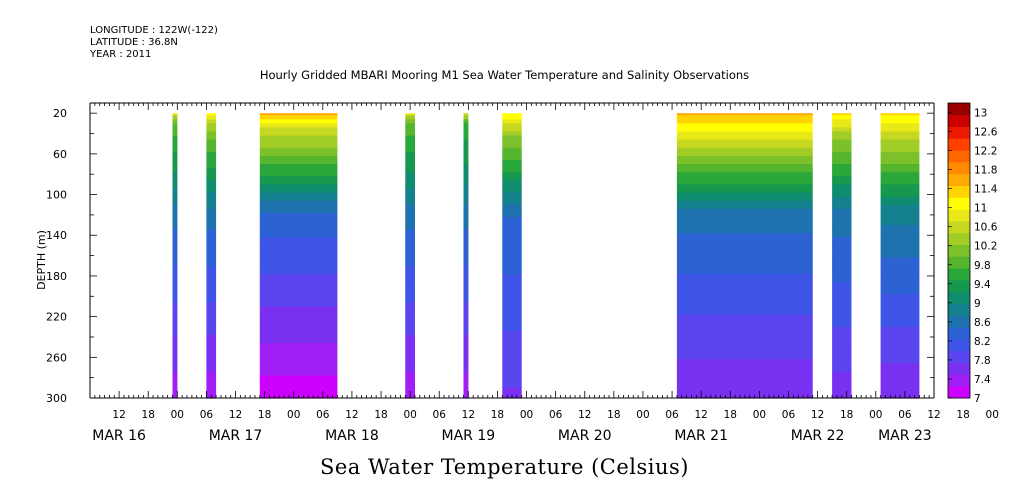  Describe the element at coordinates (585, 436) in the screenshot. I see `x-day-label: MAR 20` at that location.